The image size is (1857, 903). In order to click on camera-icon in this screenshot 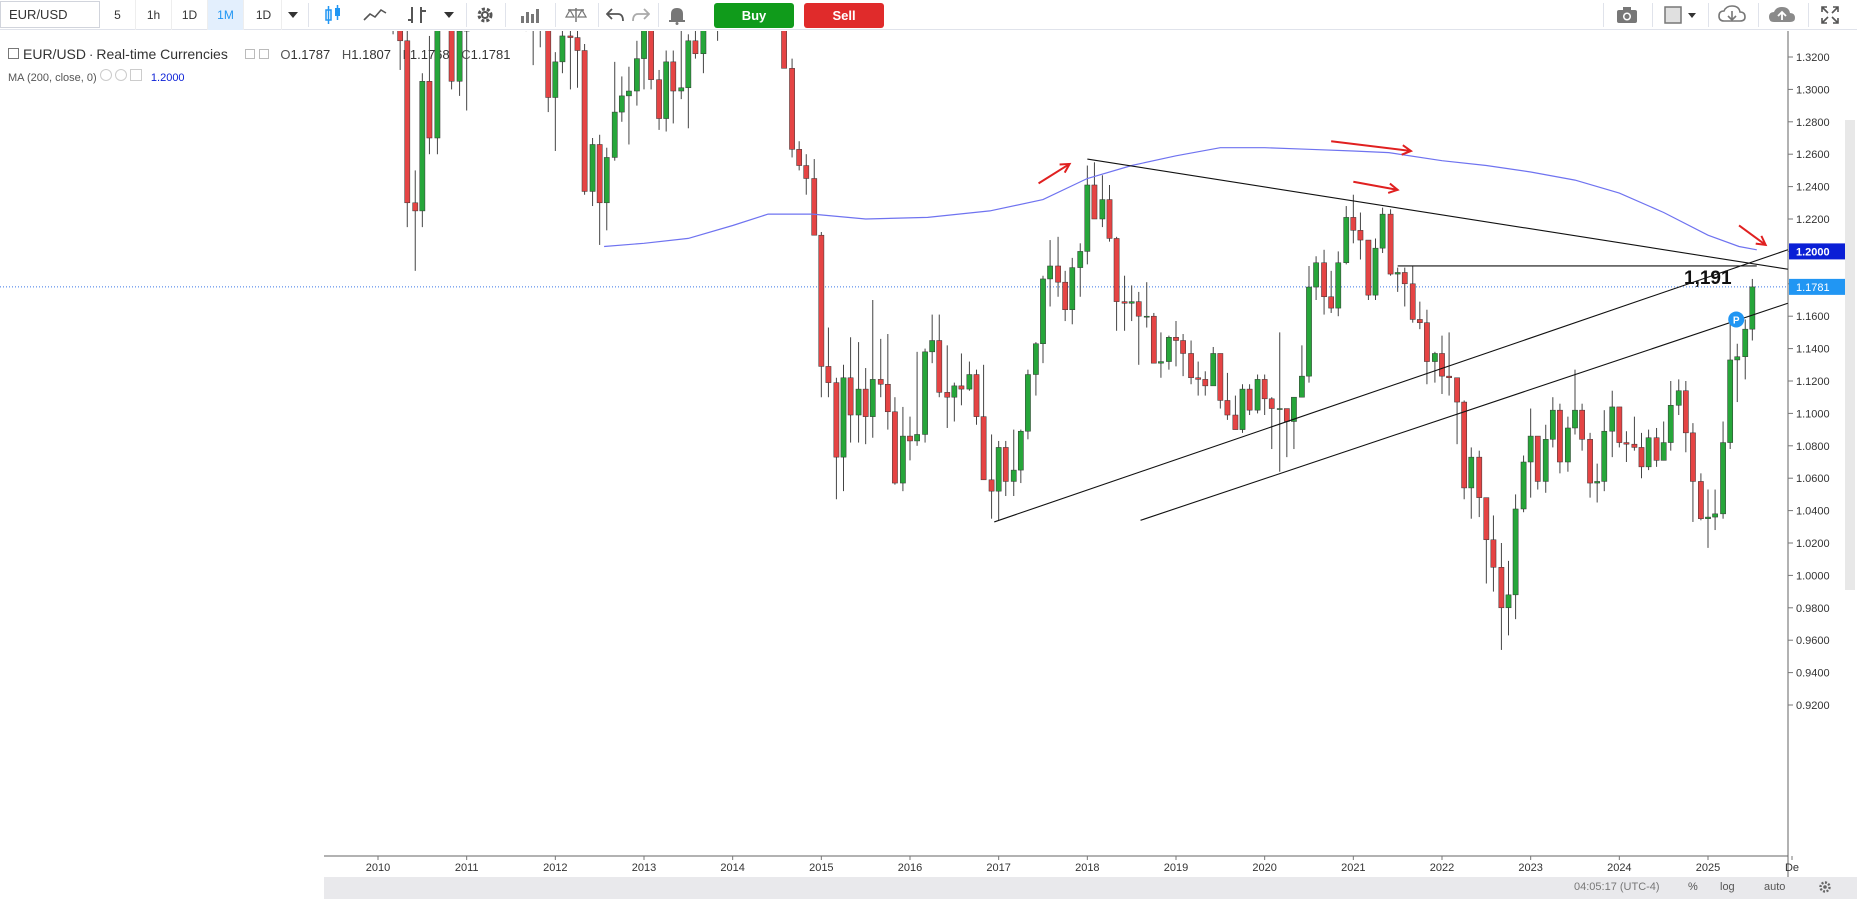, I will do `click(1627, 15)`.